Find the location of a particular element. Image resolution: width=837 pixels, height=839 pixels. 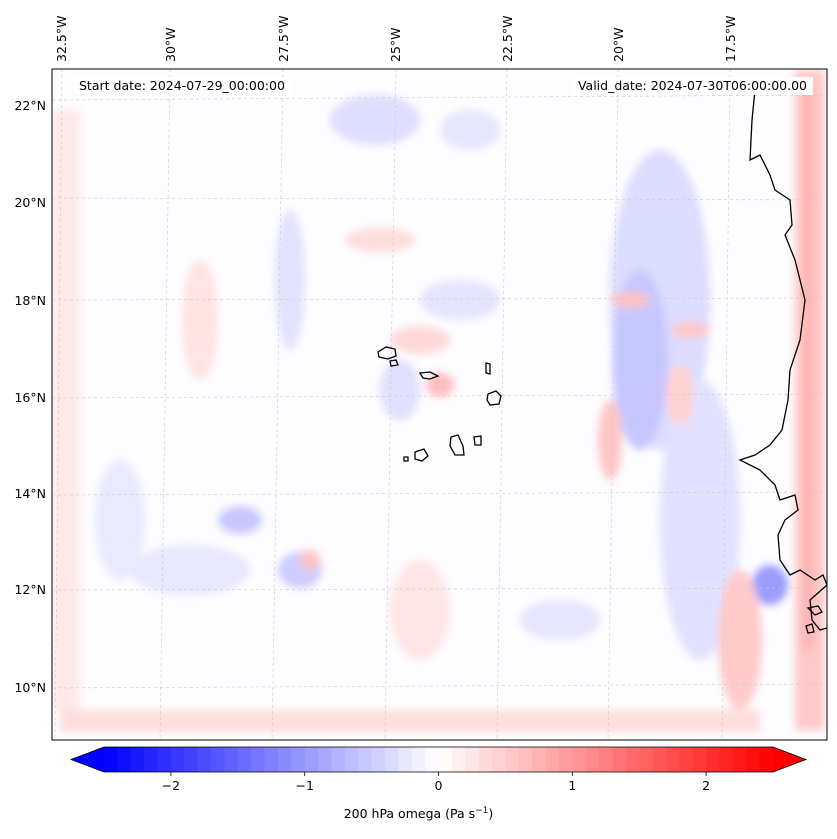

start-date-label: Start date: 2024-07-29_00:00:00 is located at coordinates (182, 86).